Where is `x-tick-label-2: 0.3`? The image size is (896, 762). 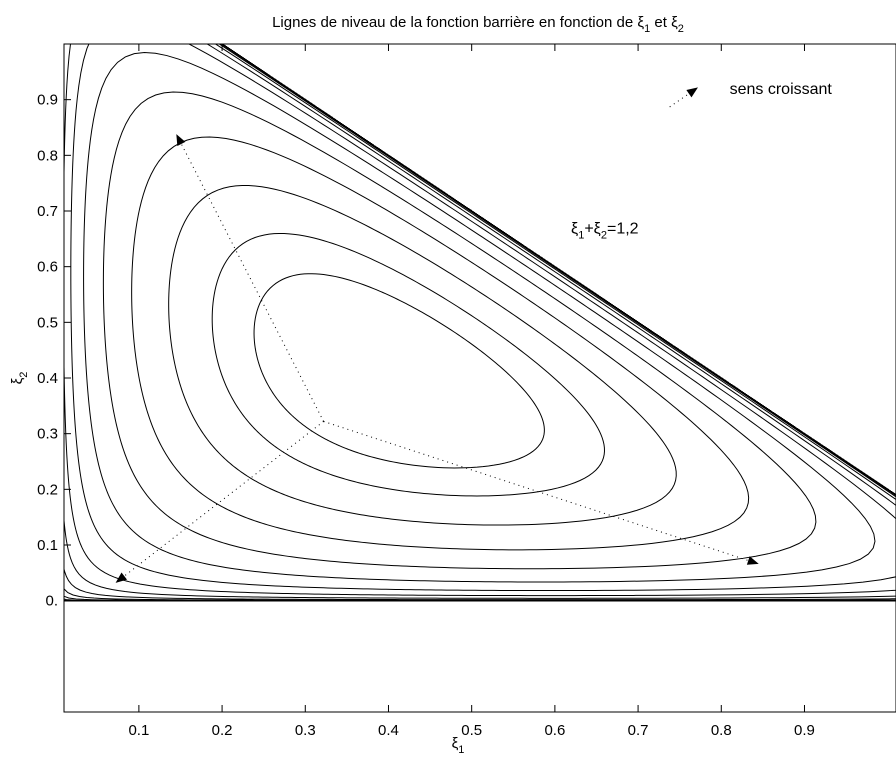 x-tick-label-2: 0.3 is located at coordinates (305, 730).